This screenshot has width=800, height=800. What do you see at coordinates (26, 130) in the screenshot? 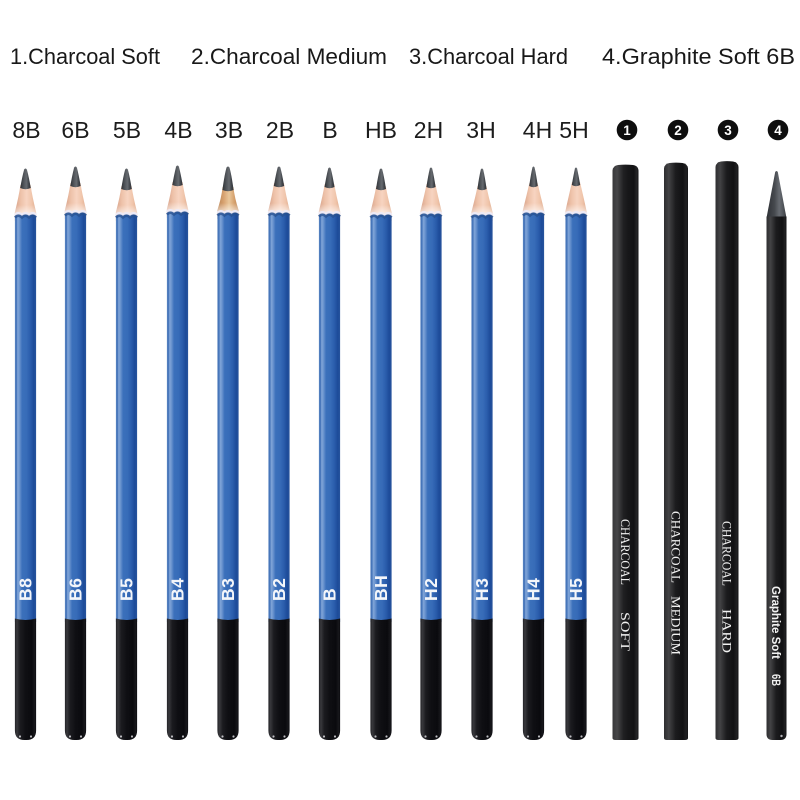
I see `svg-text: 8B` at bounding box center [26, 130].